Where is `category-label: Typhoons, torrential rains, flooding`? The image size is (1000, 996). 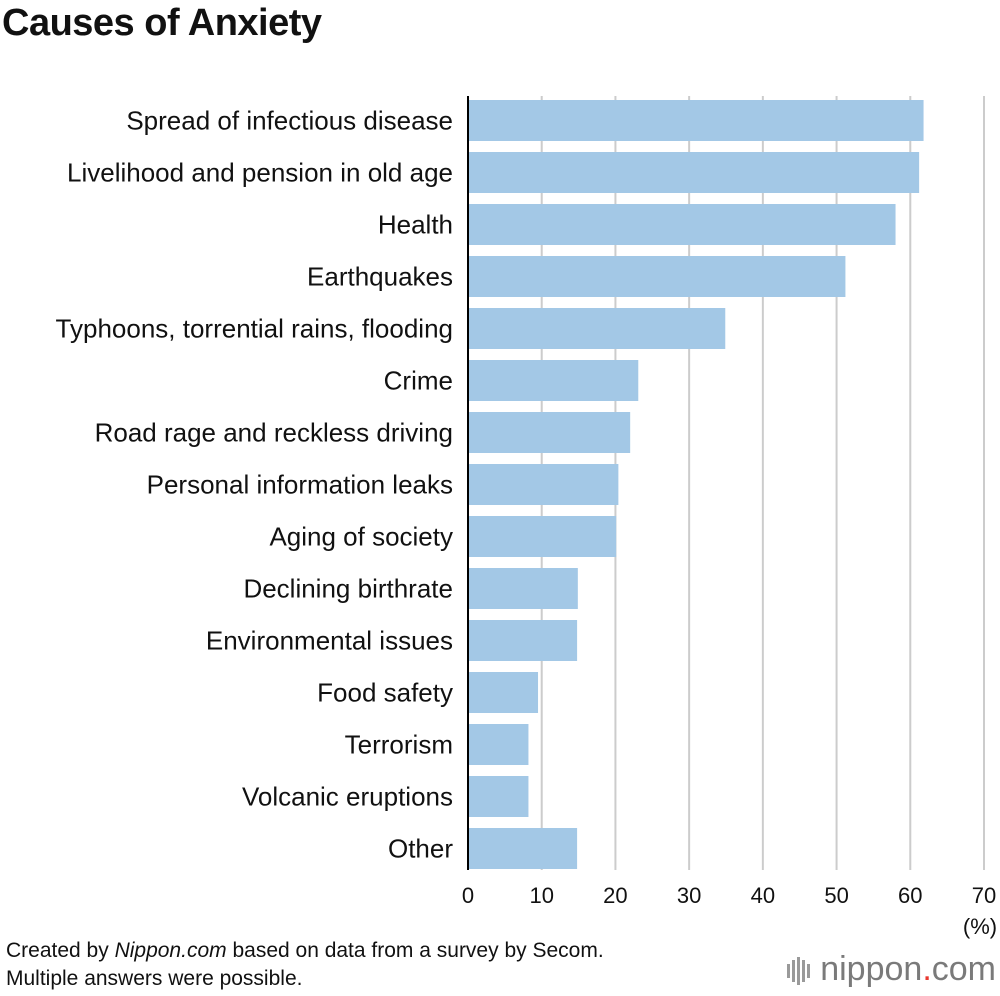 category-label: Typhoons, torrential rains, flooding is located at coordinates (254, 329).